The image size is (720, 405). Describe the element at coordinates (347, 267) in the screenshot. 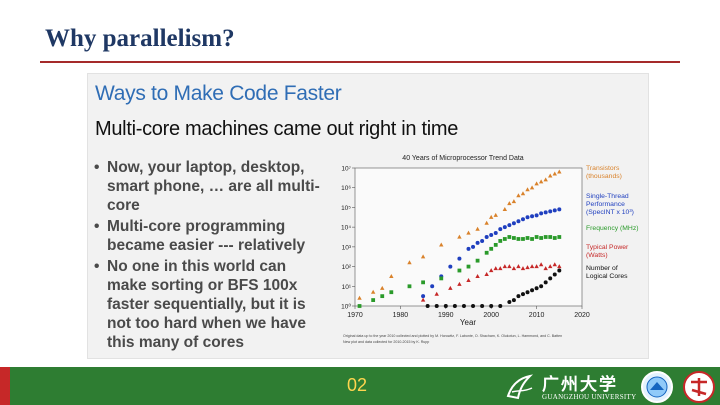

I see `y-tick-label: 10²` at that location.